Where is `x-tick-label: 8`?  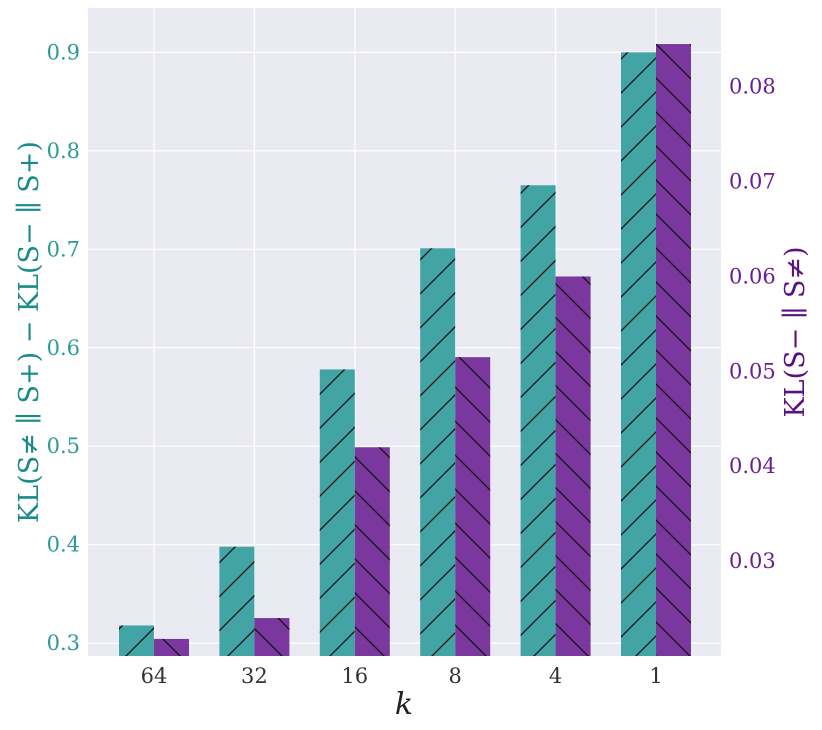
x-tick-label: 8 is located at coordinates (455, 676).